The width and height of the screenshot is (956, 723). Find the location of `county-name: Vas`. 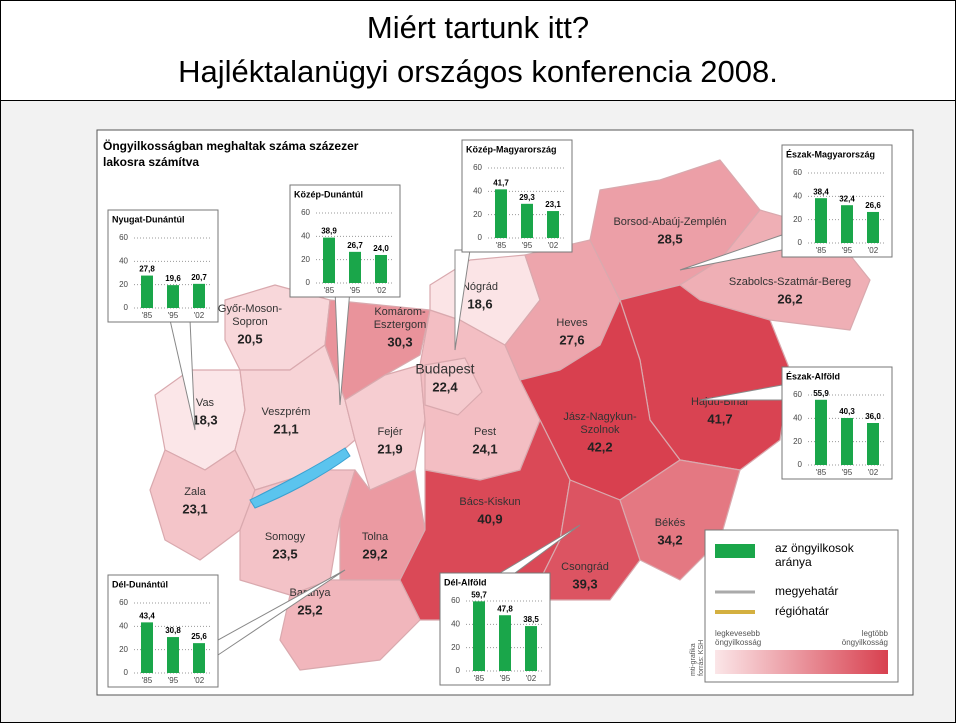

county-name: Vas is located at coordinates (205, 403).